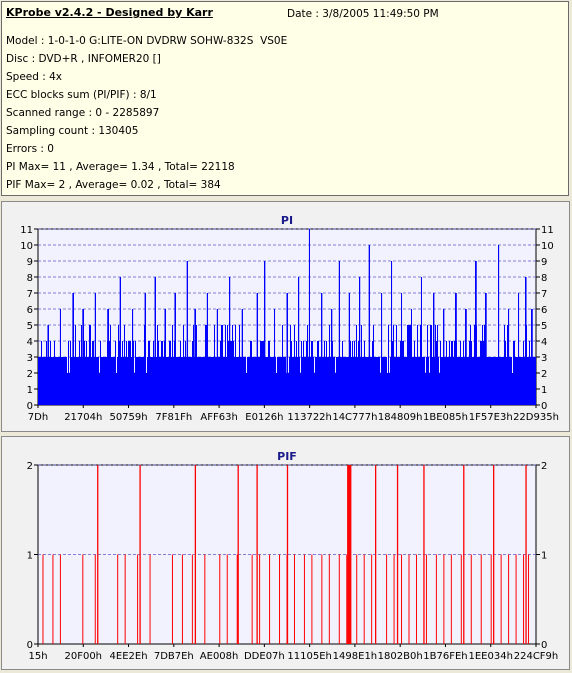 This screenshot has height=673, width=572. What do you see at coordinates (309, 656) in the screenshot?
I see `pif-xtick-label: 11105Eh` at bounding box center [309, 656].